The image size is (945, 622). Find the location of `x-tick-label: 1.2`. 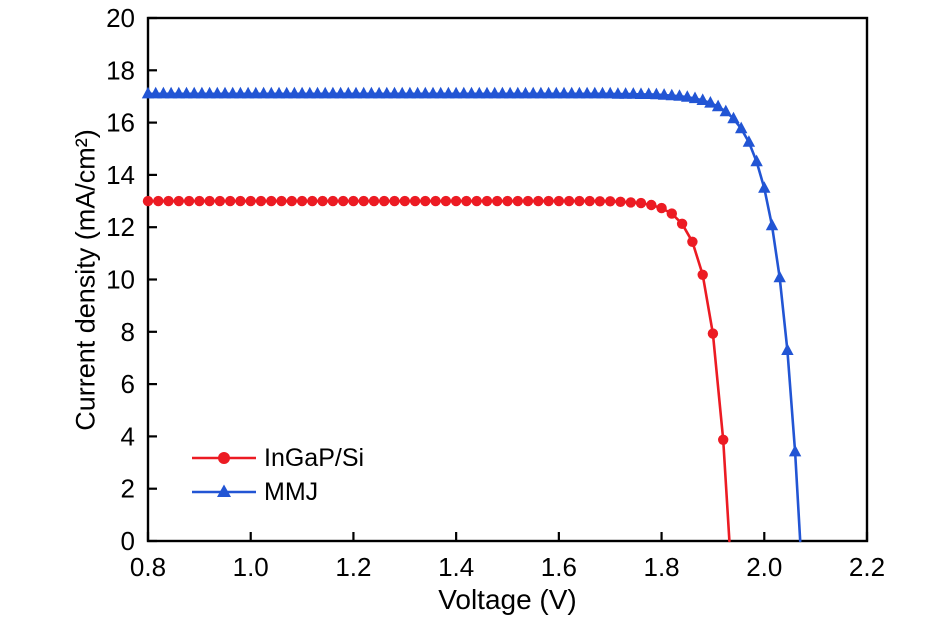

x-tick-label: 1.2 is located at coordinates (353, 567).